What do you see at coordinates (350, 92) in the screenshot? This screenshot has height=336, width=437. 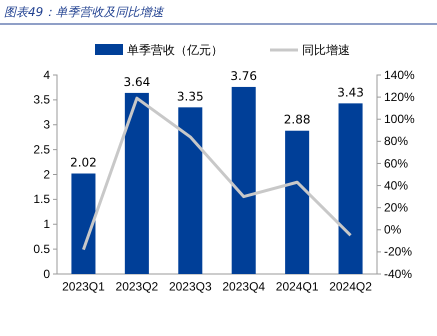 I see `data-label: 3.43` at bounding box center [350, 92].